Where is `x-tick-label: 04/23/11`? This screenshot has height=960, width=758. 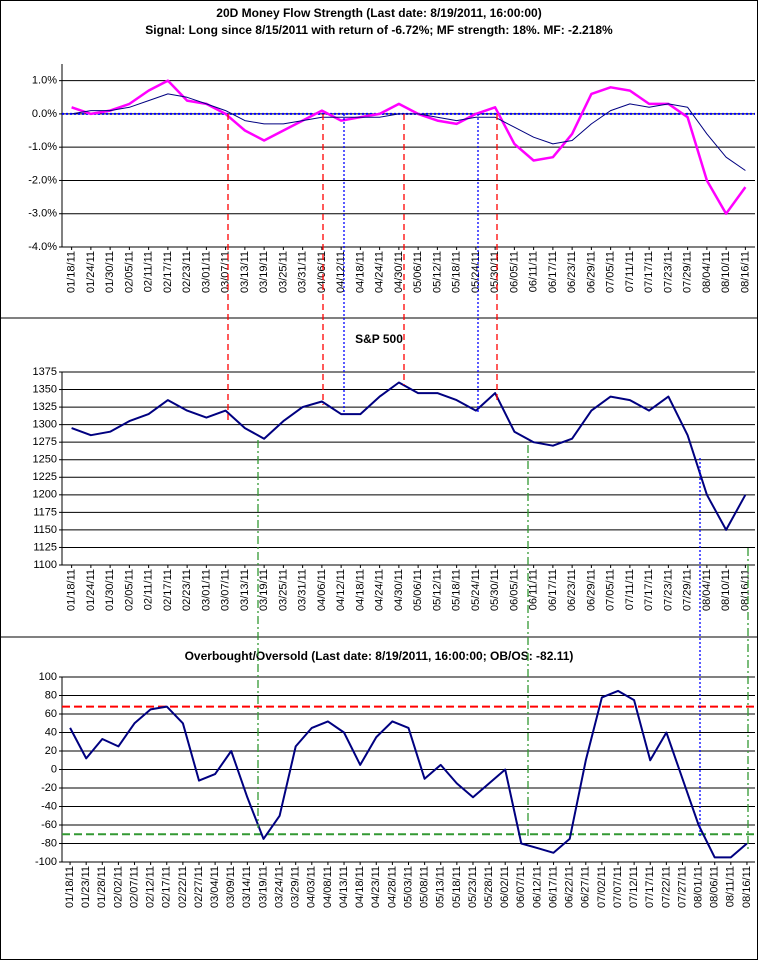 x-tick-label: 04/23/11 is located at coordinates (376, 887).